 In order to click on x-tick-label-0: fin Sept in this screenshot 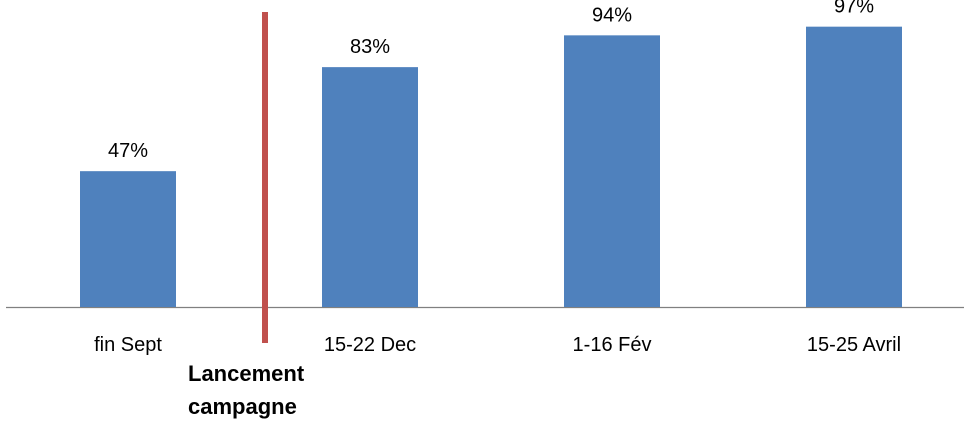, I will do `click(128, 345)`.